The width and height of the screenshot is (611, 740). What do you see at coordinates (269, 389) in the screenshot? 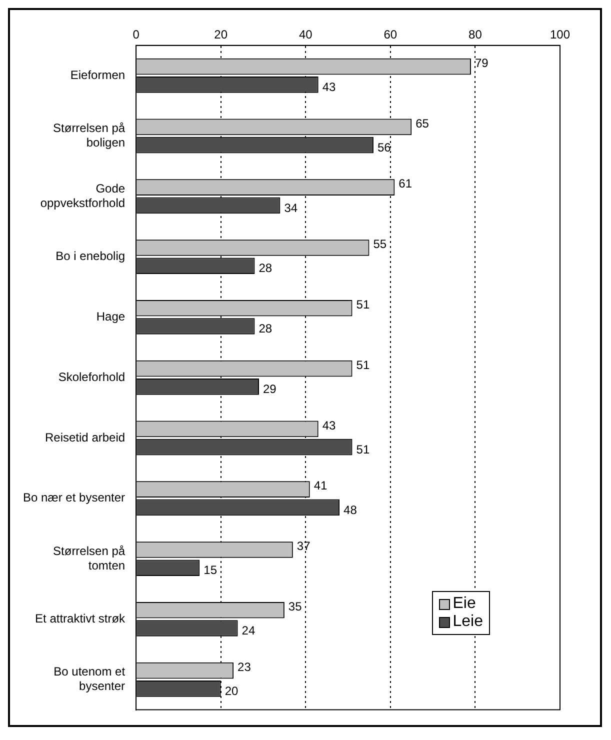
I see `data-label: 29` at bounding box center [269, 389].